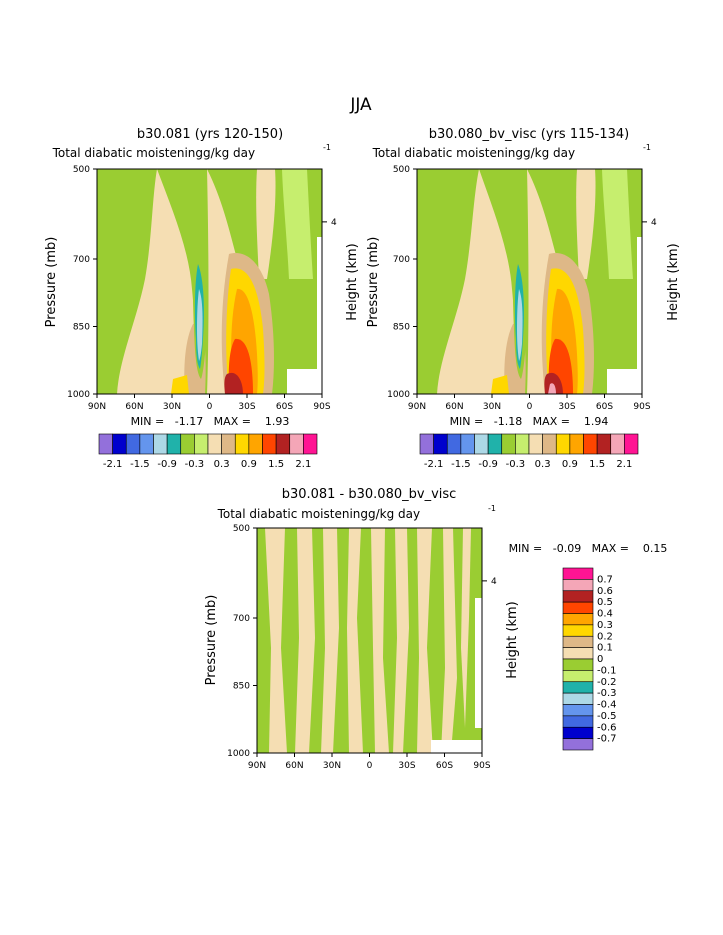 The width and height of the screenshot is (723, 935). Describe the element at coordinates (605, 602) in the screenshot. I see `colorbar-label: 0.5` at that location.